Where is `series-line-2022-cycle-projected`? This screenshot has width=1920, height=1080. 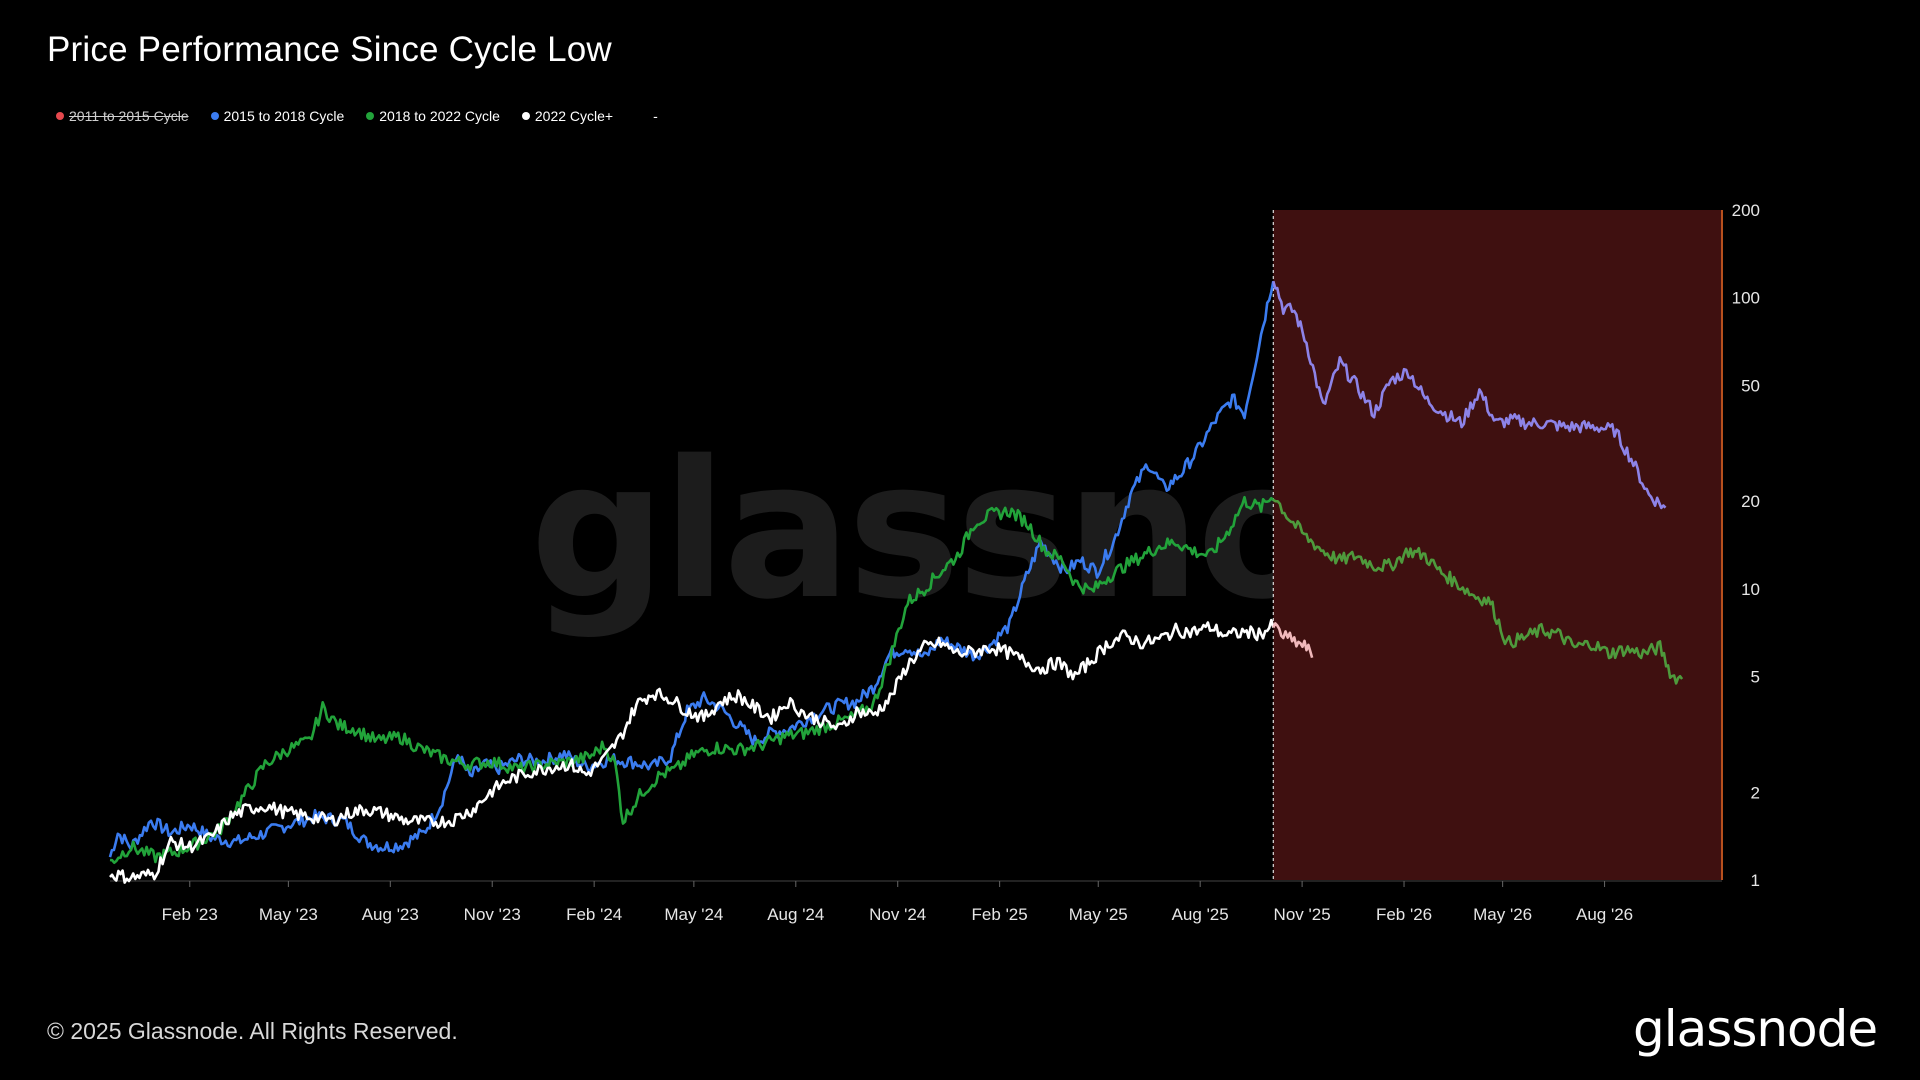
series-line-2022-cycle-projected is located at coordinates (1293, 640).